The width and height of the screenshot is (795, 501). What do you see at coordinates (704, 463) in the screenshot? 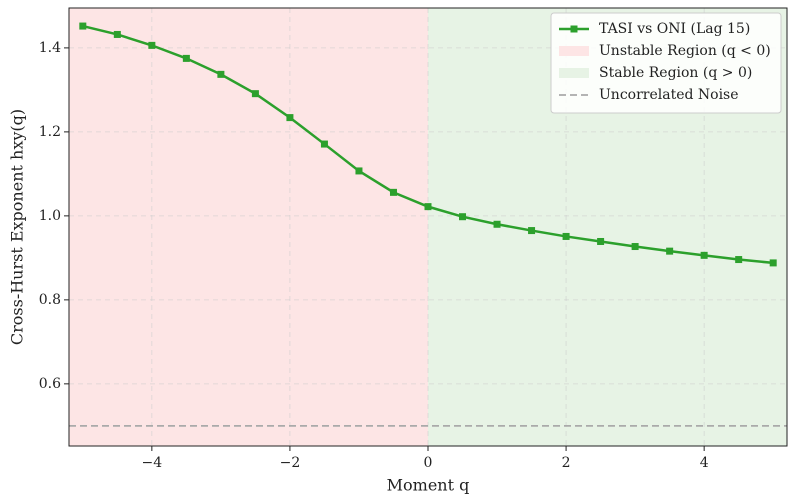
I see `x-tick-label: 4` at bounding box center [704, 463].